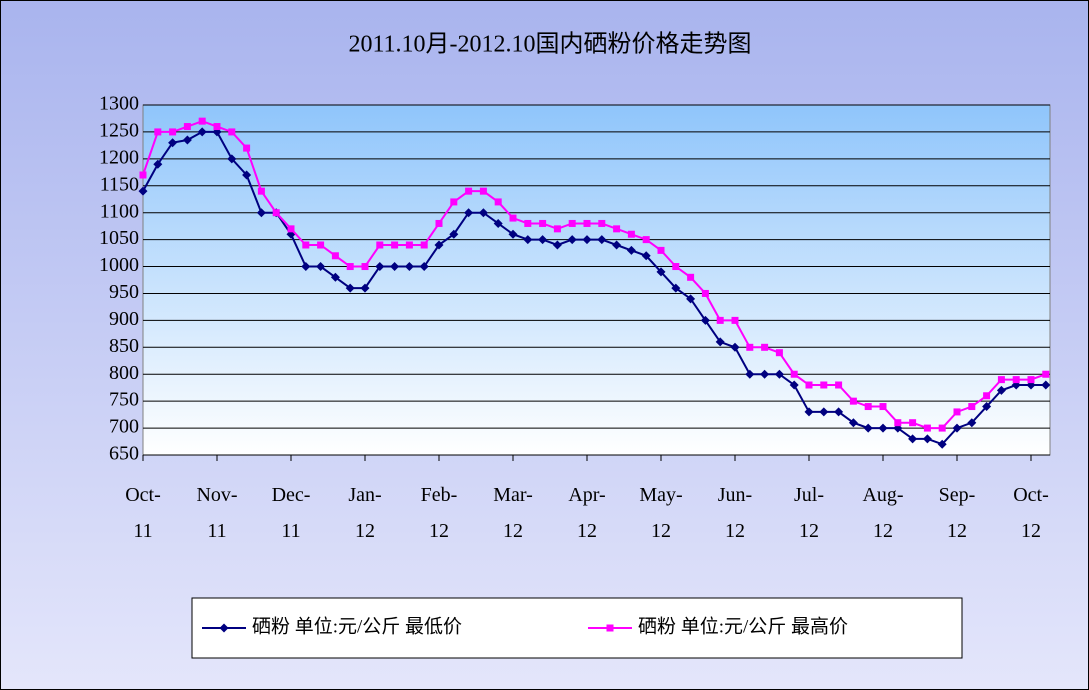 This screenshot has height=690, width=1089. Describe the element at coordinates (957, 513) in the screenshot. I see `x-tick-label: Sep-12` at that location.